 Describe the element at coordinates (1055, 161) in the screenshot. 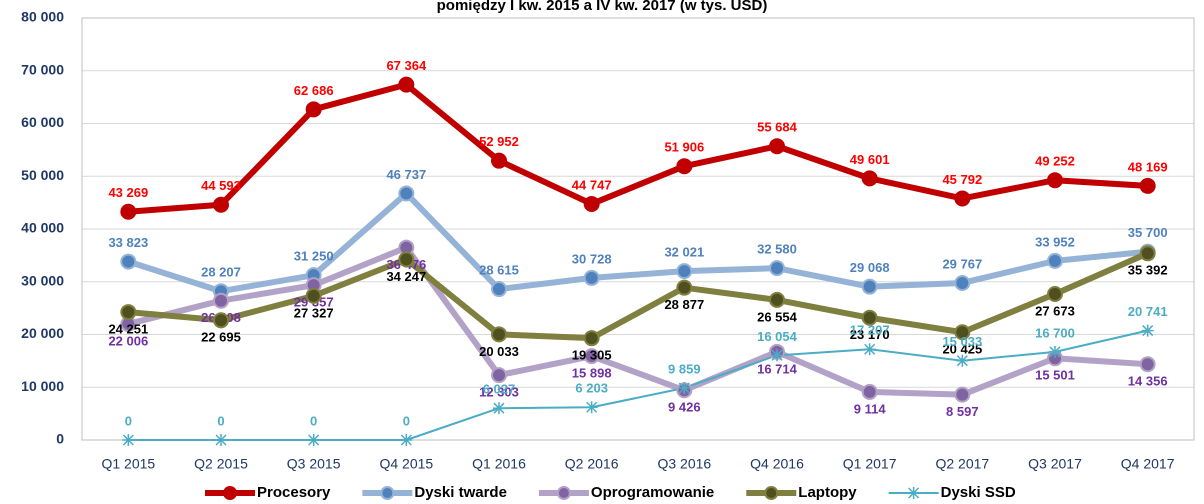

I see `data-label: 49 252` at that location.